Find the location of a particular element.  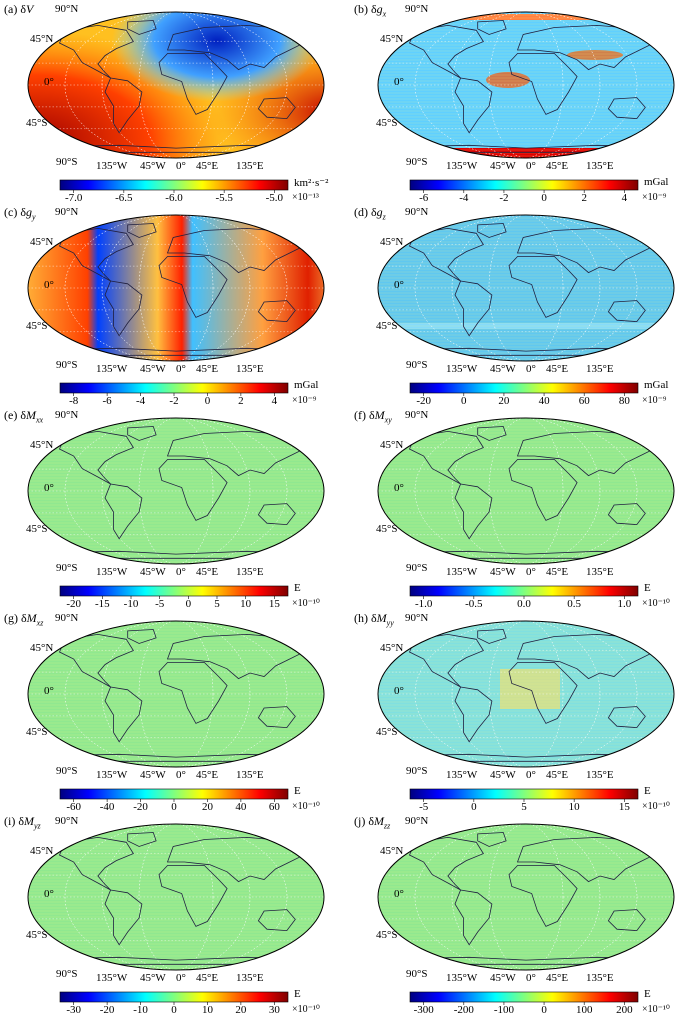

colorbar-tick-label: -5 is located at coordinates (424, 807).